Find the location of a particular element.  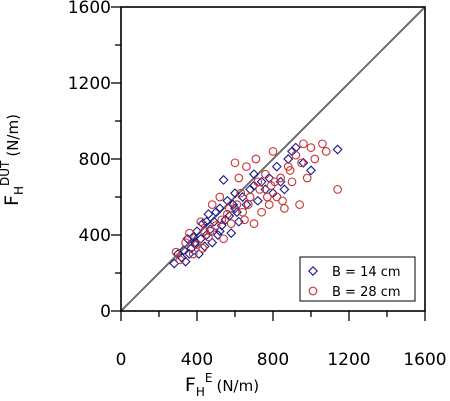

legend-box is located at coordinates (357, 279).